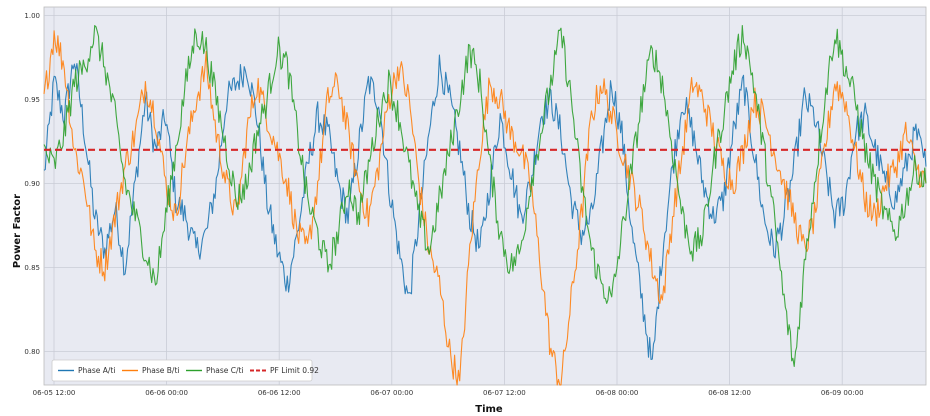  Describe the element at coordinates (279, 393) in the screenshot. I see `x-tick-label: 06-06 12:00` at that location.